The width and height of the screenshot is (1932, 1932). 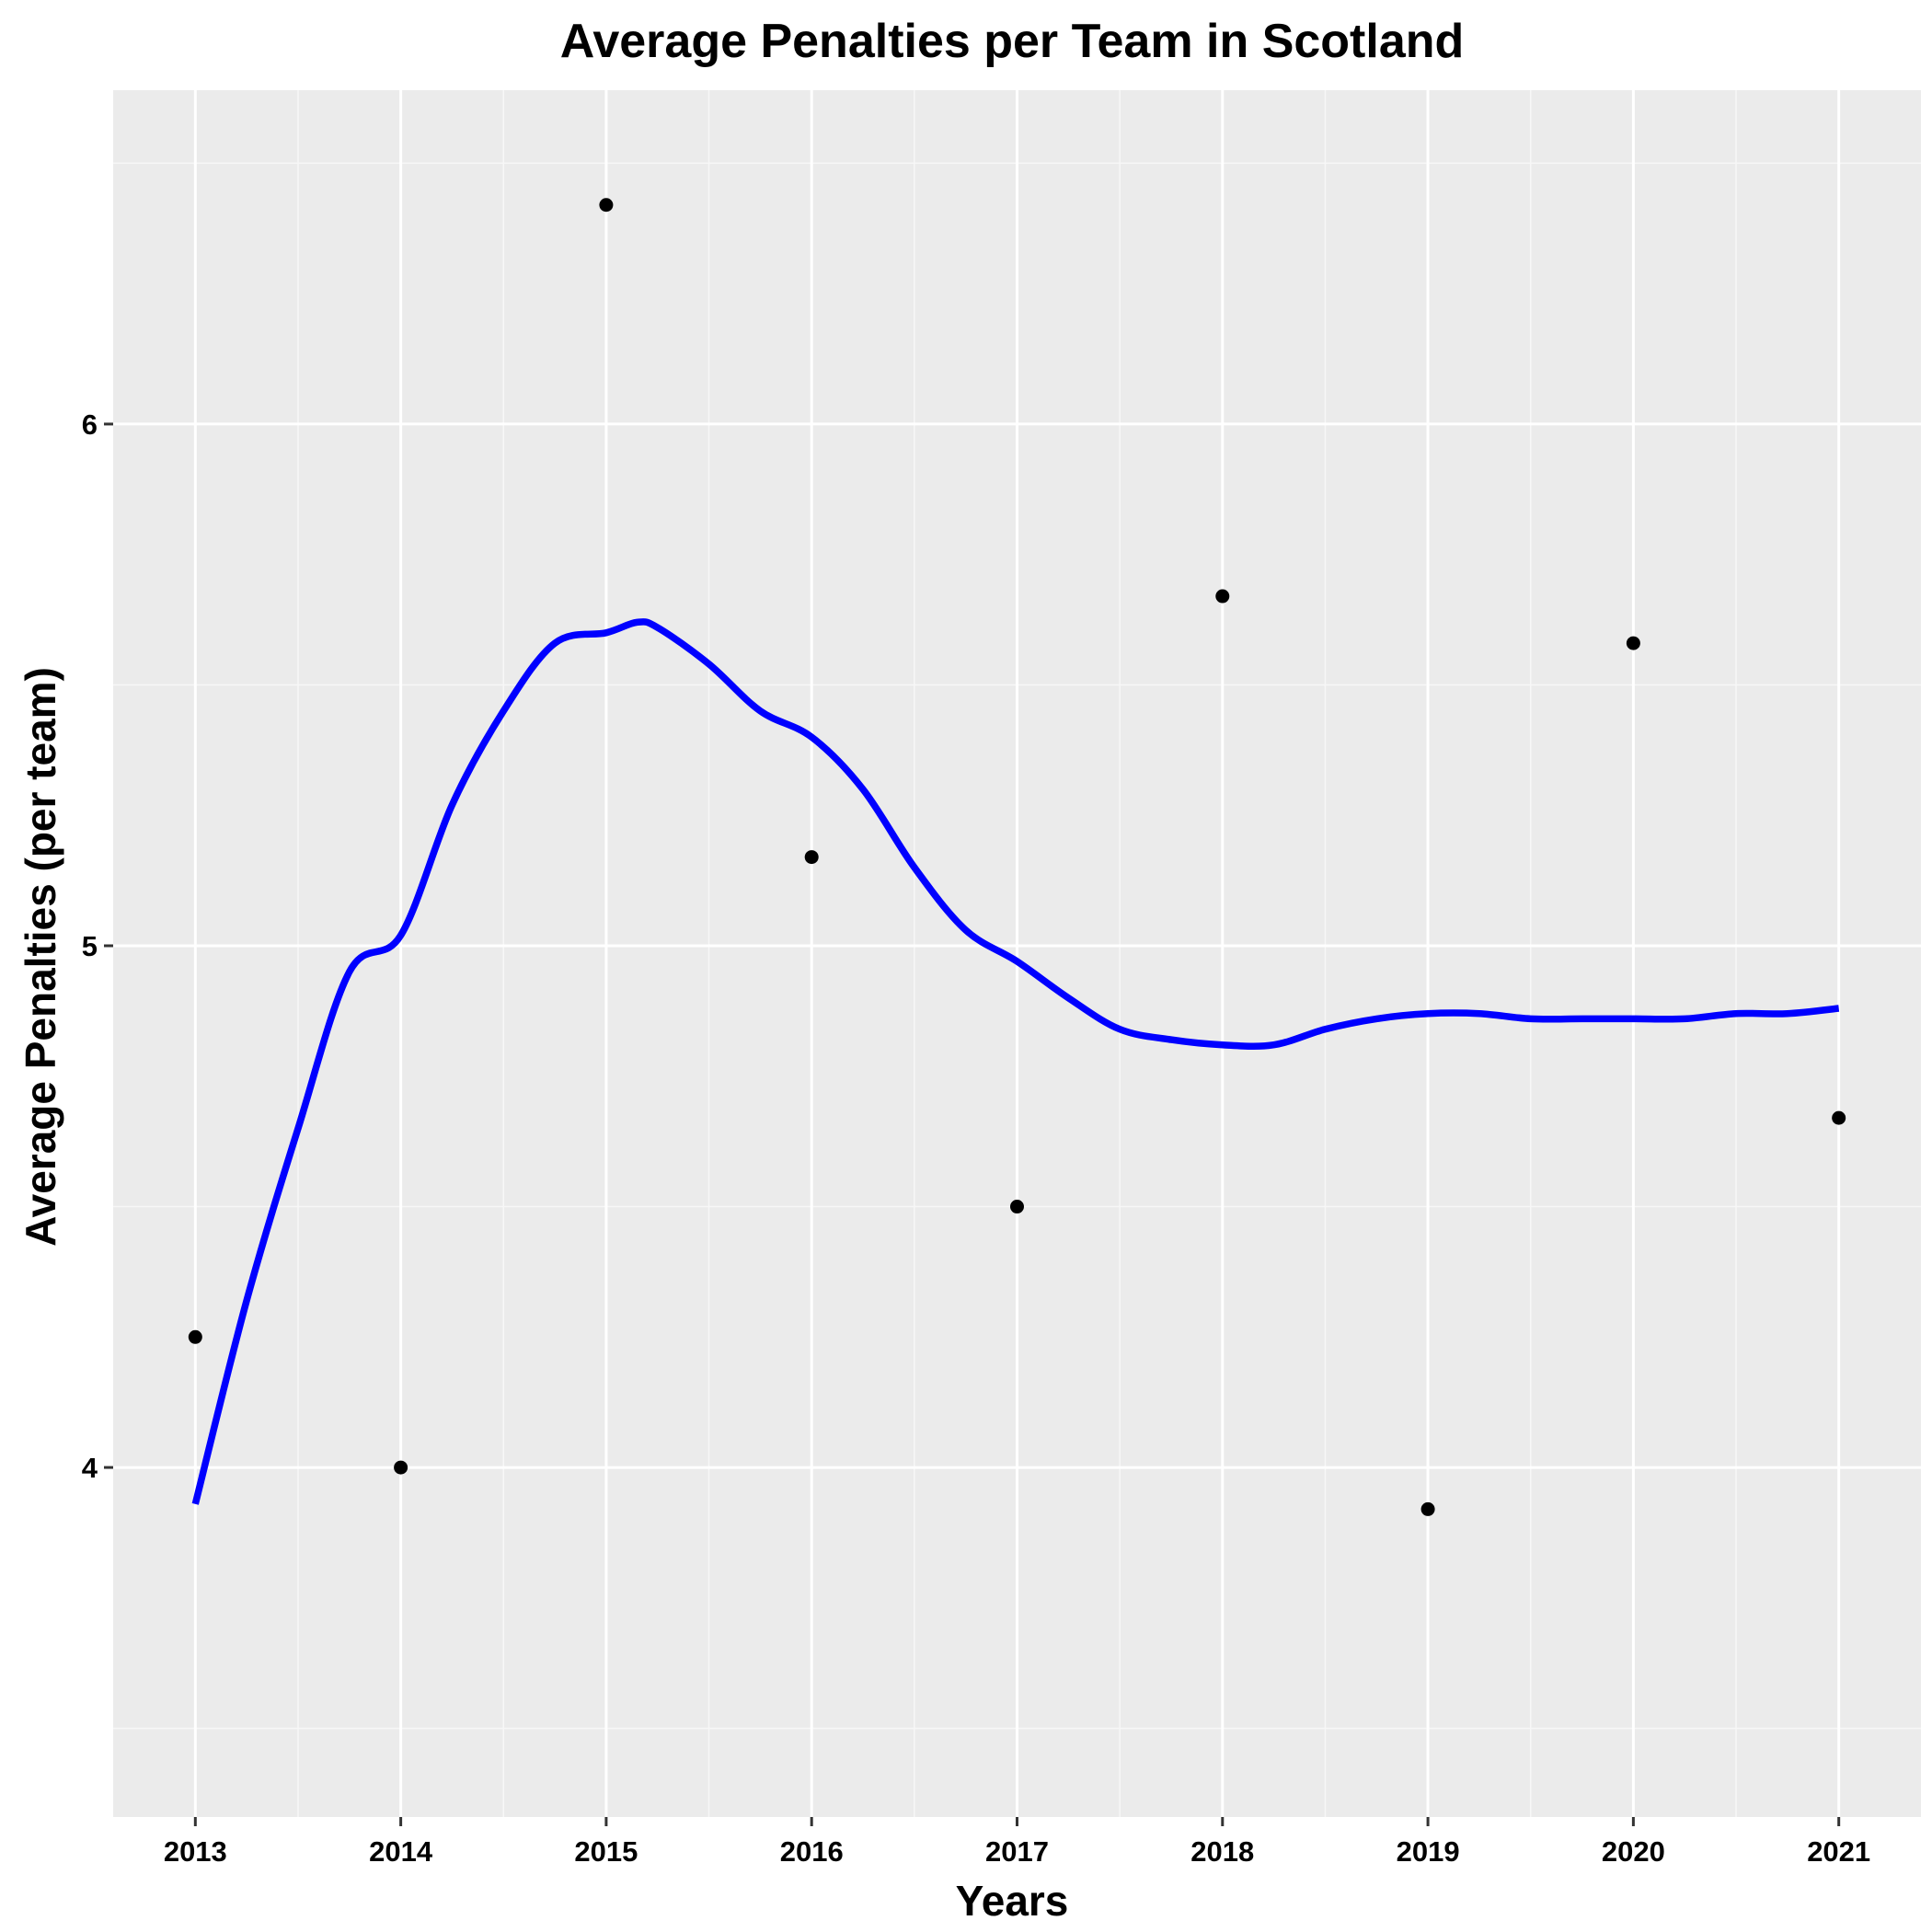 I want to click on y-tick-label: 6, so click(x=90, y=424).